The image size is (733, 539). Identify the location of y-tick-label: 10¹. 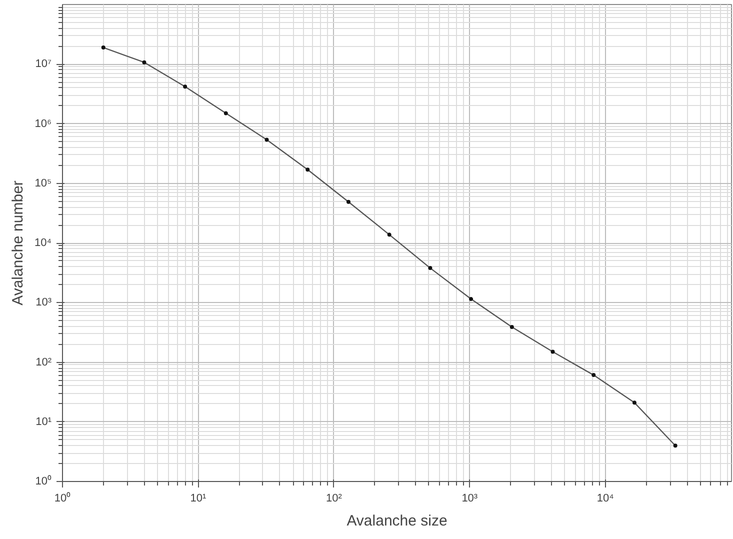
(44, 422).